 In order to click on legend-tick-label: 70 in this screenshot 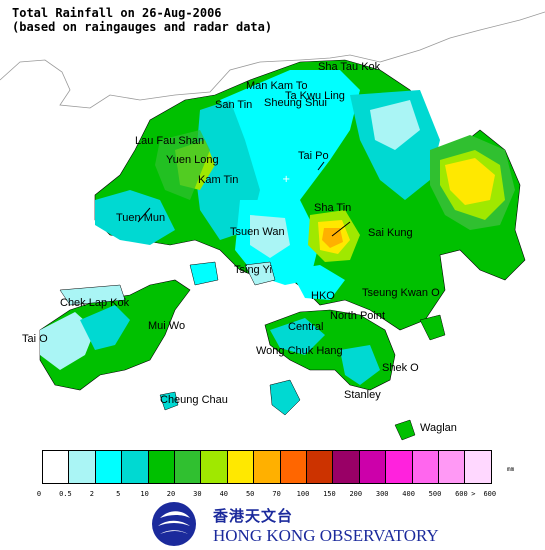, I will do `click(276, 494)`.